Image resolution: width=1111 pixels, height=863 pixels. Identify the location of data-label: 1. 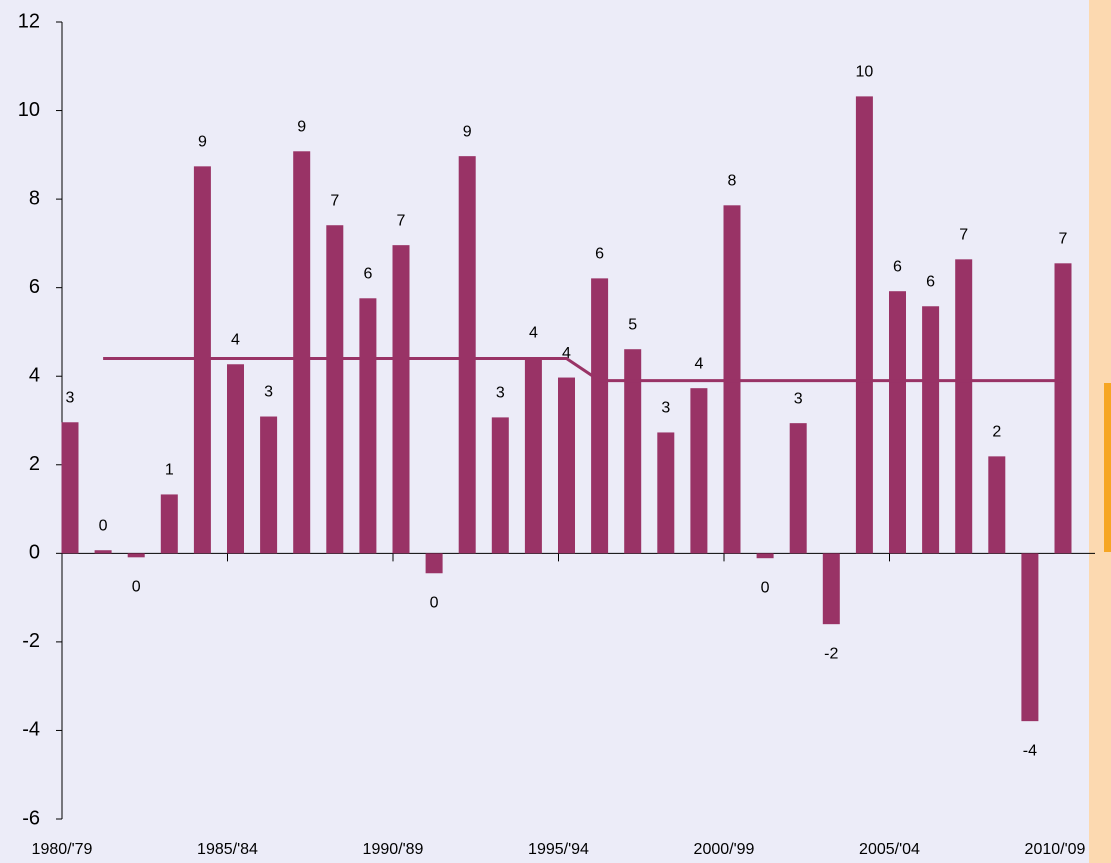
(169, 470).